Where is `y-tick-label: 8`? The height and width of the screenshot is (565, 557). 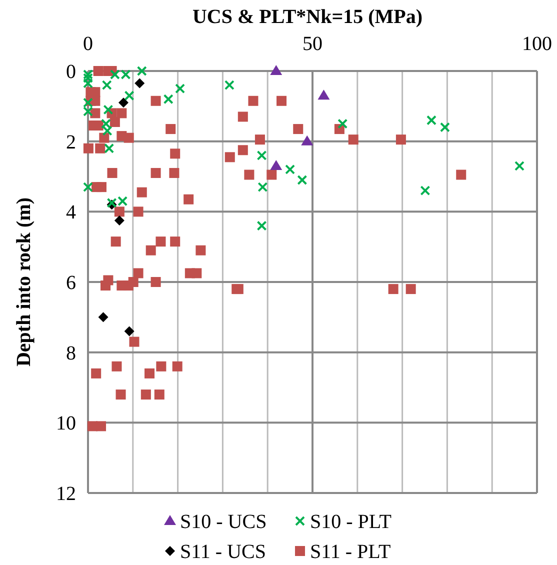
y-tick-label: 8 is located at coordinates (71, 353).